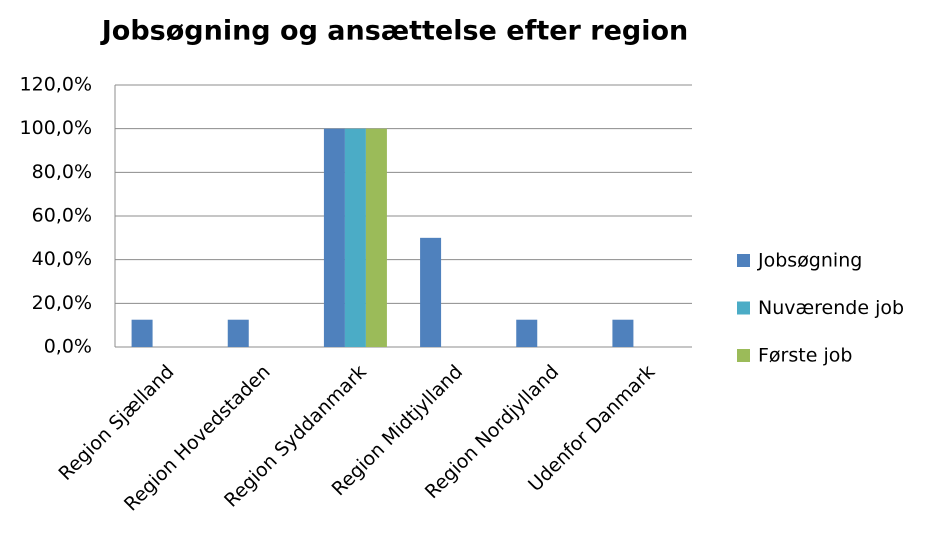 This screenshot has height=536, width=940. I want to click on y-tick-label: 20,0%, so click(62, 303).